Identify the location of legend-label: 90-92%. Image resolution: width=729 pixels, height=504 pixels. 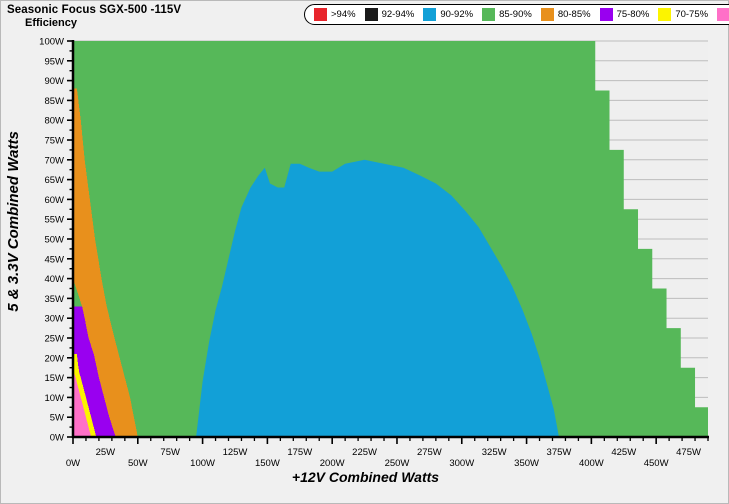
(457, 14).